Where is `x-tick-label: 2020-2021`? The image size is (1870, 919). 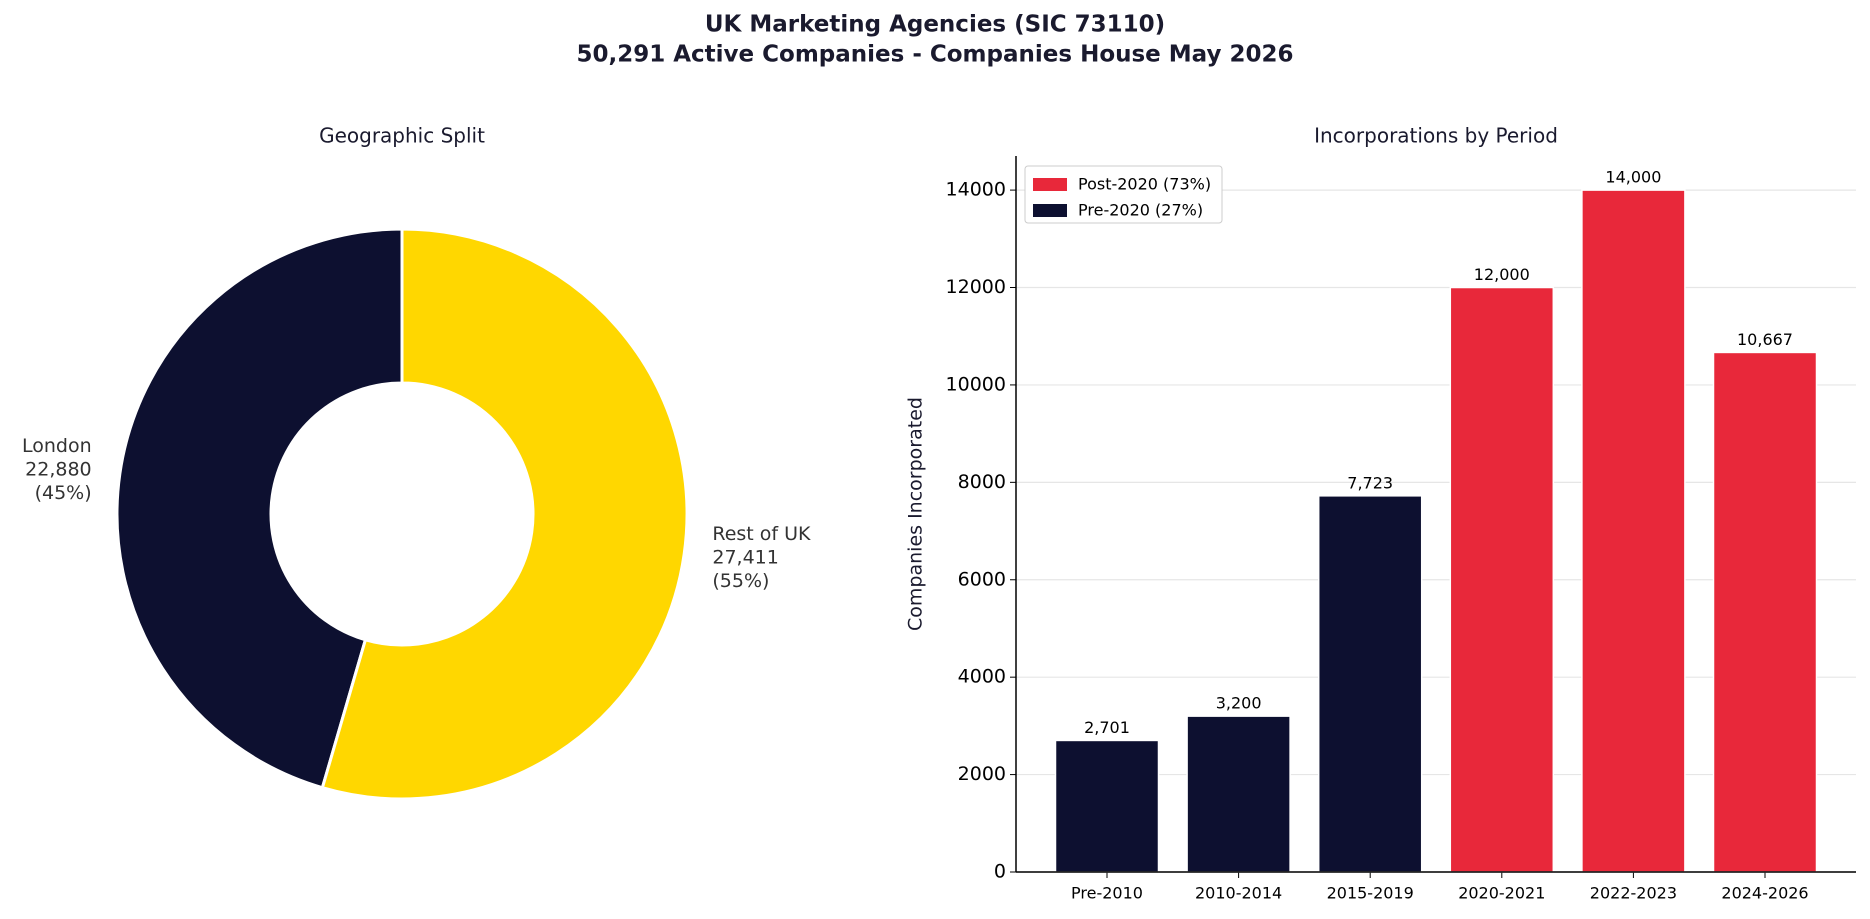
x-tick-label: 2020-2021 is located at coordinates (1501, 893).